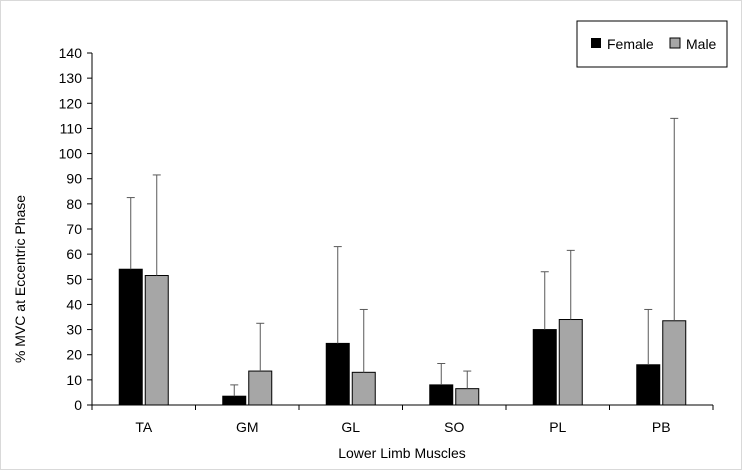 The image size is (742, 470). I want to click on y-tick-label: 60, so click(74, 254).